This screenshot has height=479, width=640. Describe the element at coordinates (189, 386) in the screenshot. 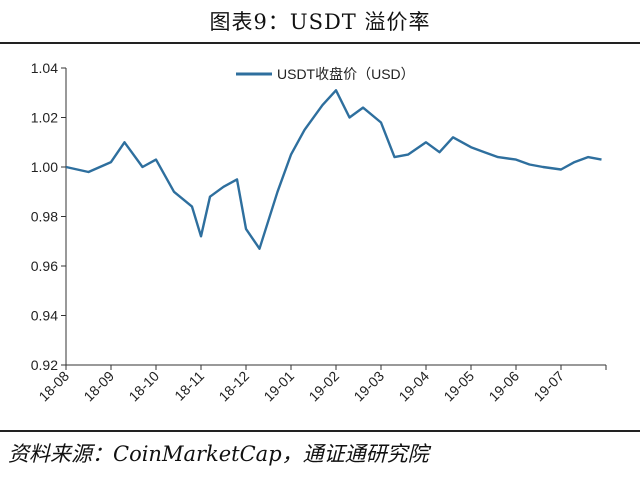

I see `x-tick-label: 18-11` at that location.